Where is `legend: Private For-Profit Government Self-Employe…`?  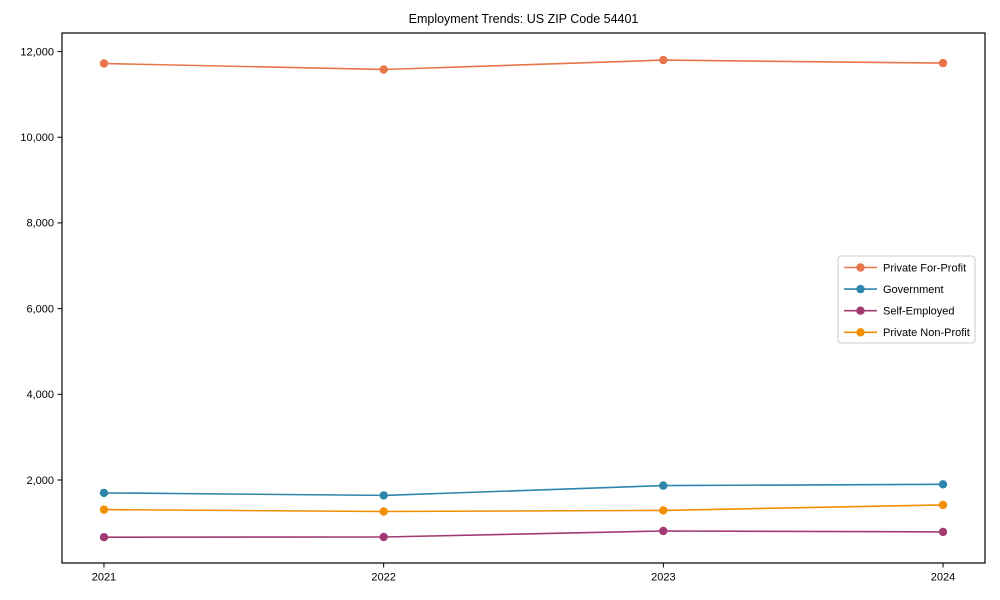 legend: Private For-Profit Government Self-Employe… is located at coordinates (906, 299).